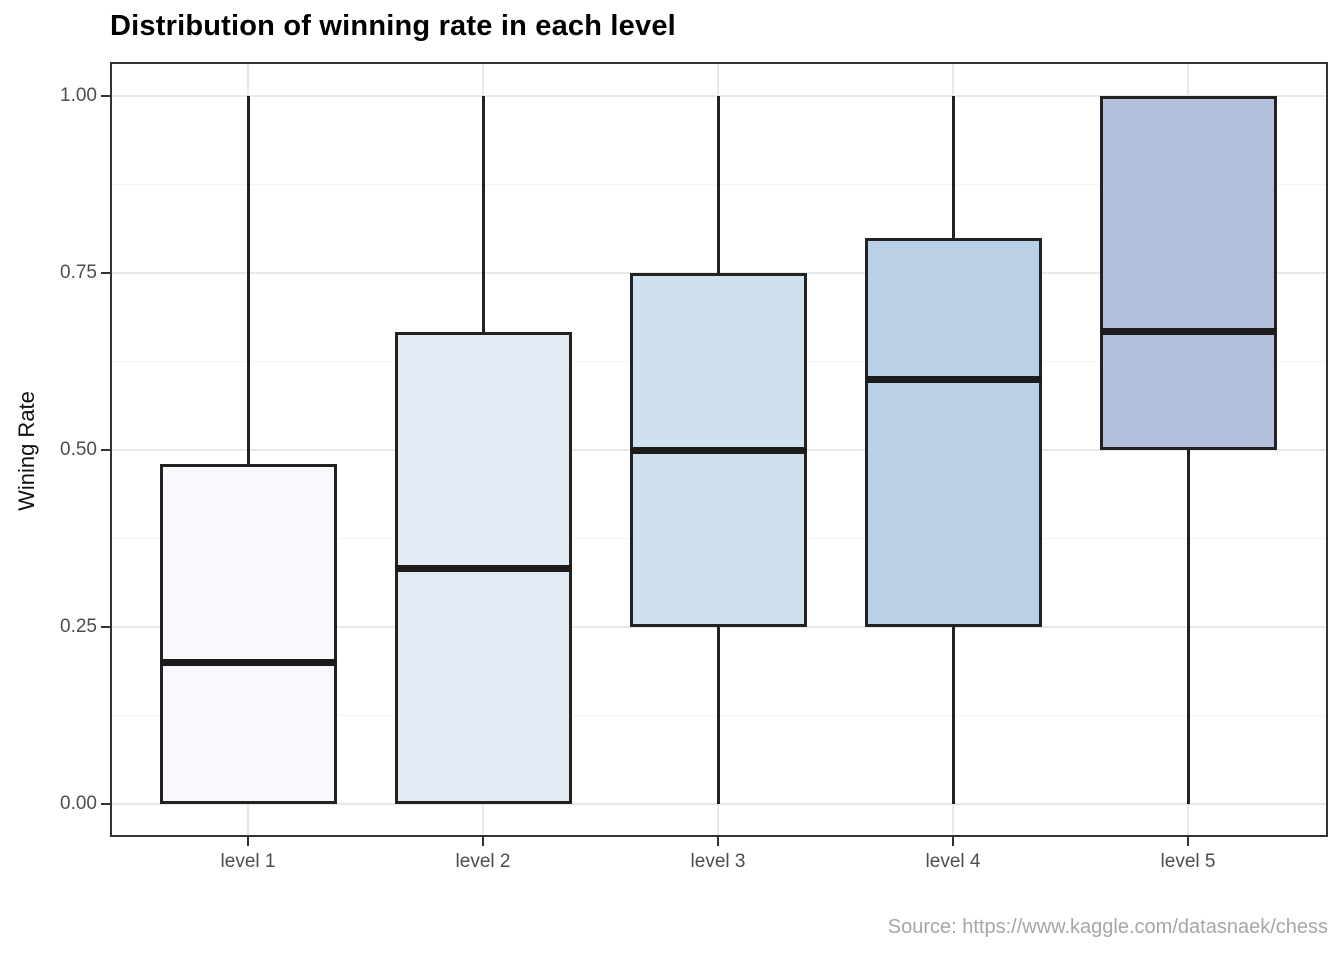  I want to click on y-tick-label: 0.75, so click(78, 272).